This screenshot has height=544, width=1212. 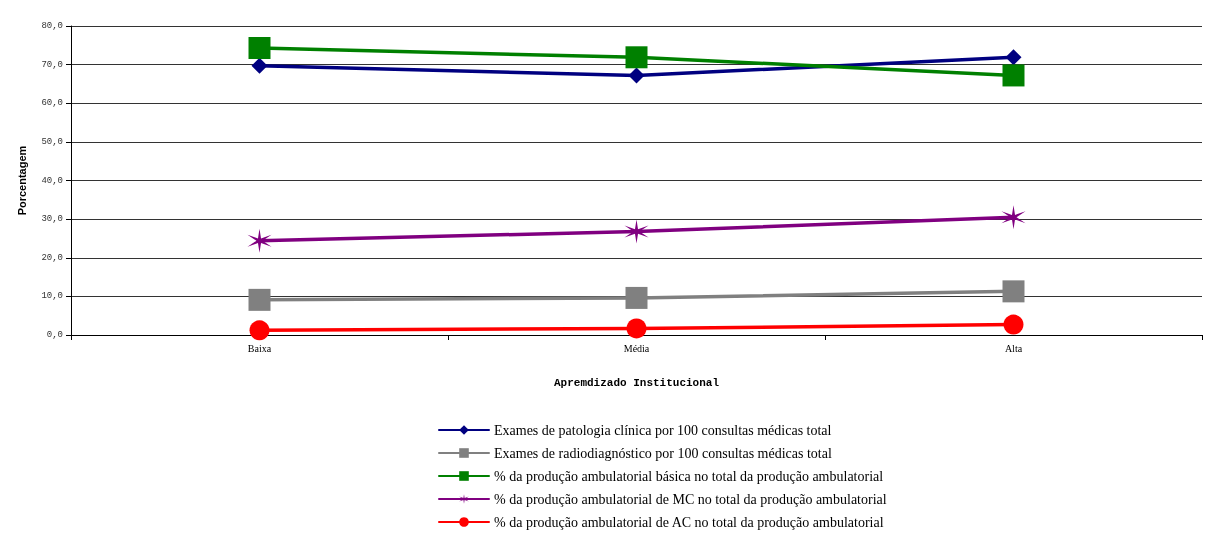 What do you see at coordinates (52, 26) in the screenshot?
I see `y-tick-label: 80,0` at bounding box center [52, 26].